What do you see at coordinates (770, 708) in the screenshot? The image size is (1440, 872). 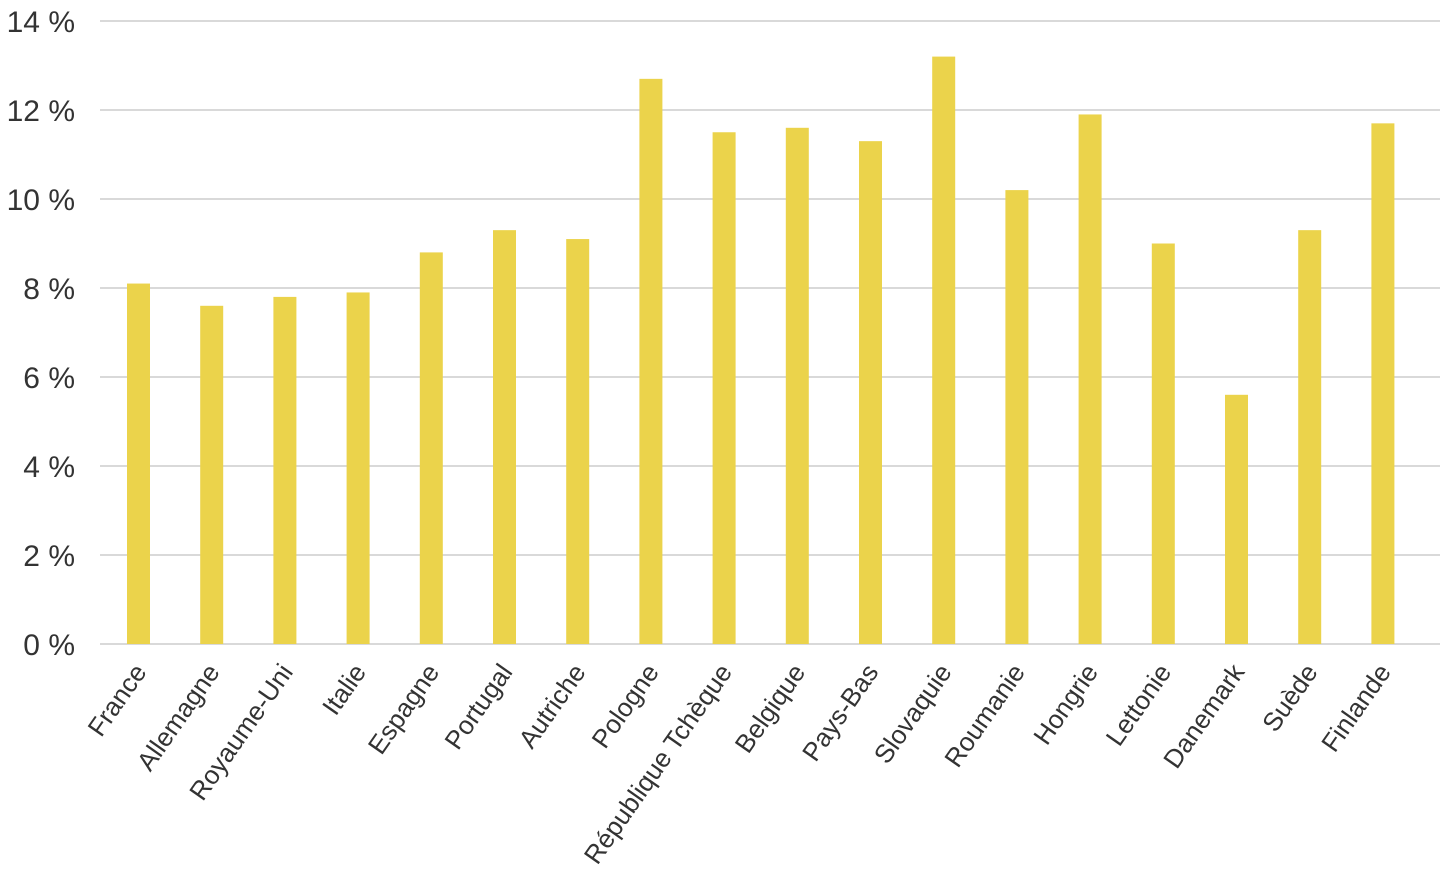 I see `x-tick-label: Belgique` at bounding box center [770, 708].